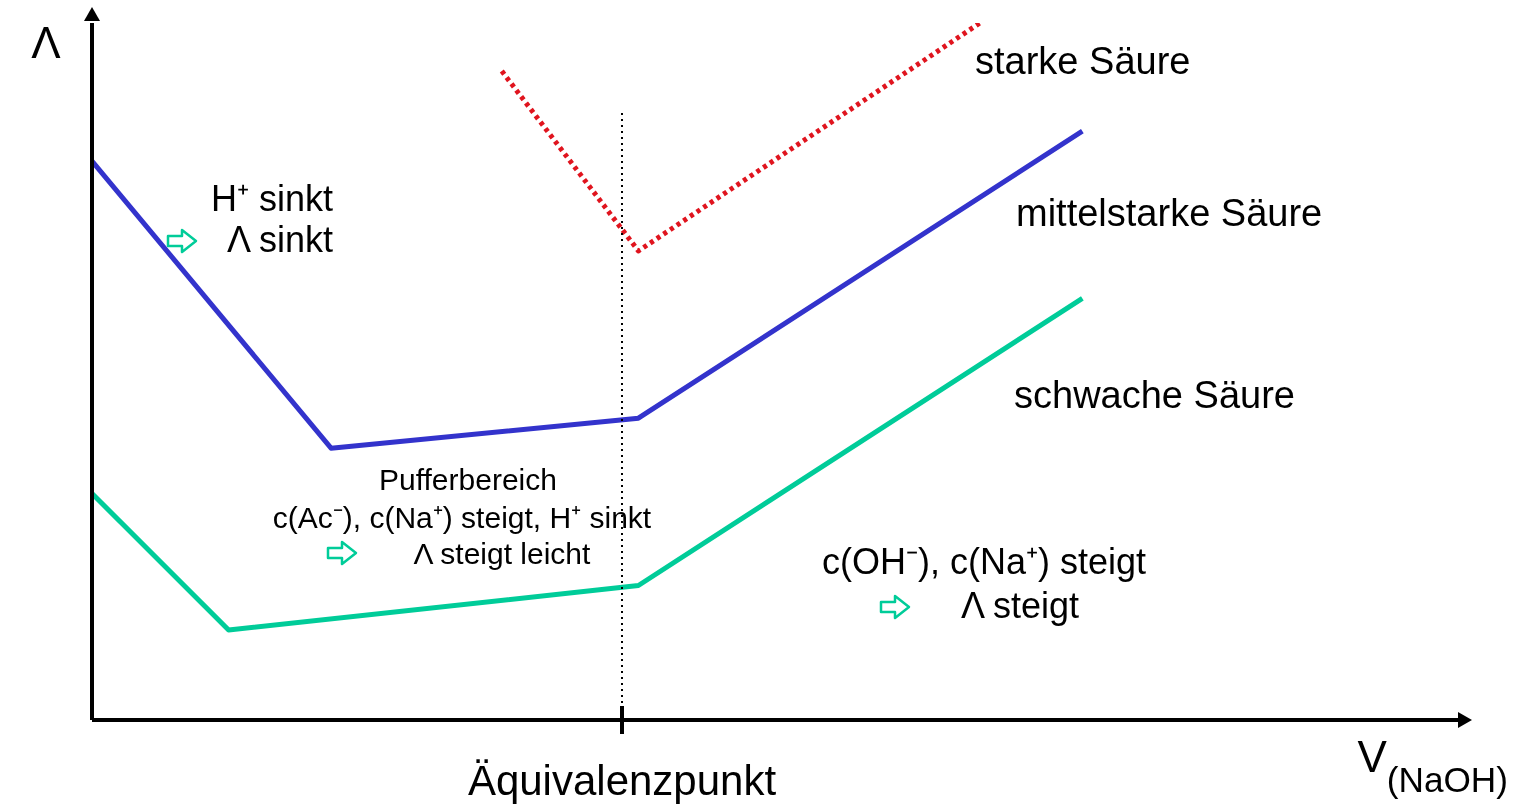  Describe the element at coordinates (272, 198) in the screenshot. I see `annotation: H⁺ sinkt` at that location.